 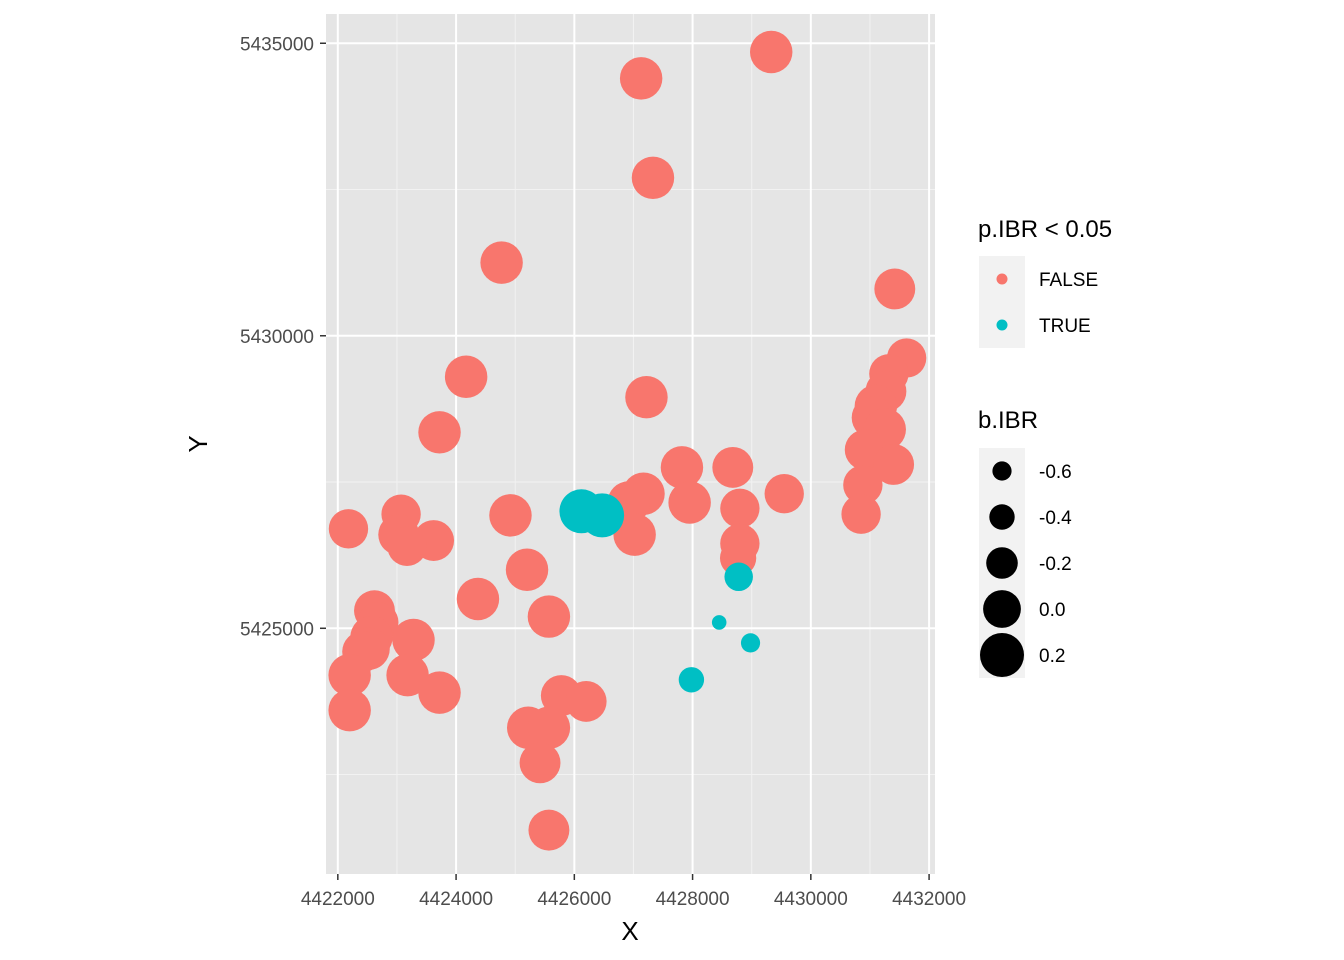 What do you see at coordinates (1052, 656) in the screenshot?
I see `size-legend-label: 0.2` at bounding box center [1052, 656].